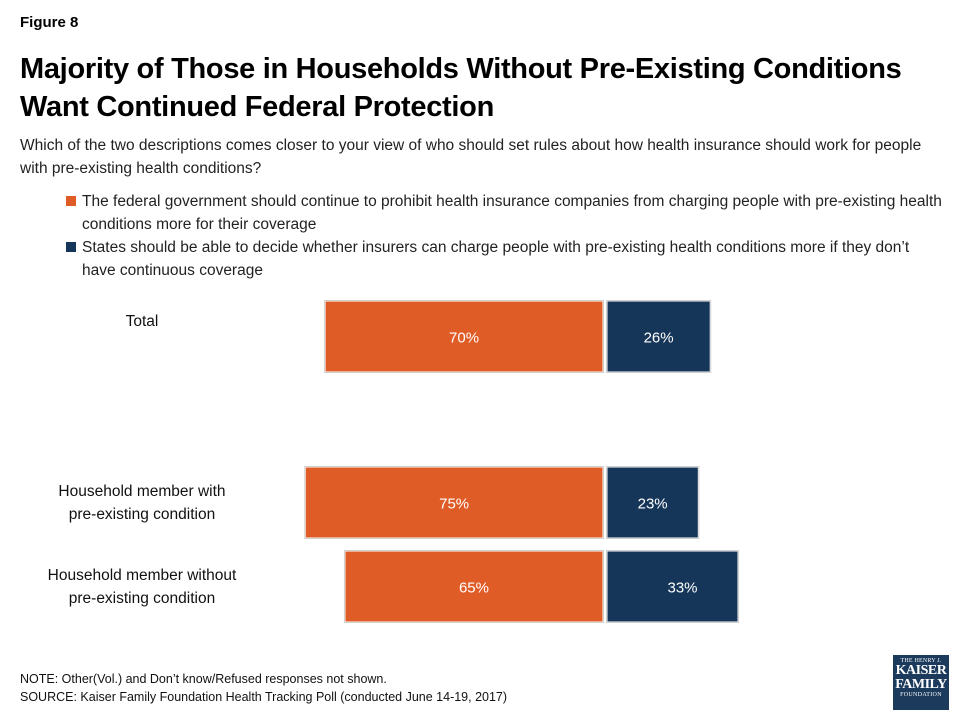 Image resolution: width=960 pixels, height=720 pixels. I want to click on data-label-states: 23%, so click(653, 504).